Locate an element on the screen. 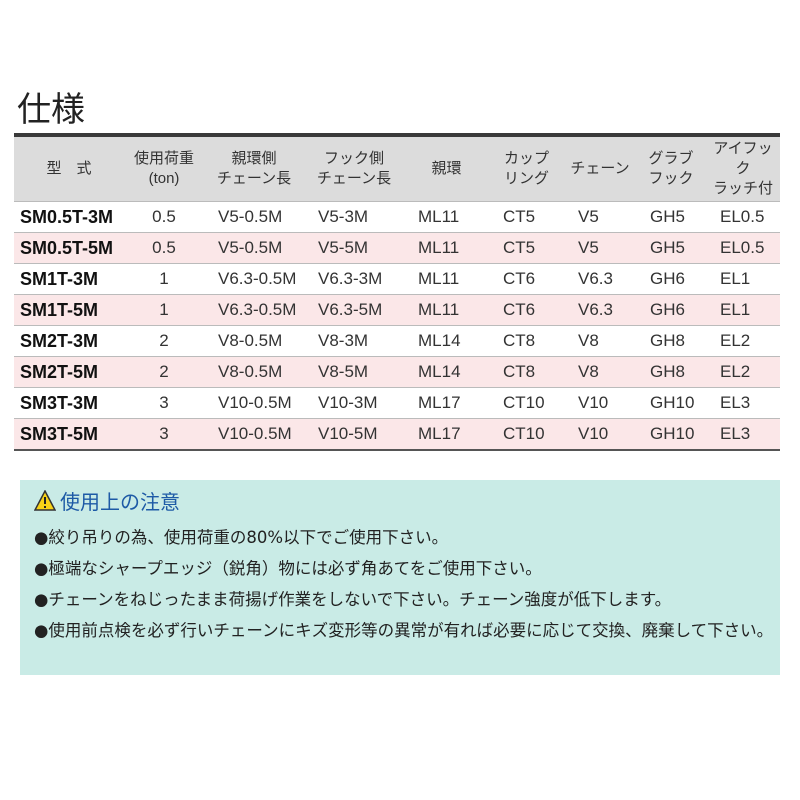 The height and width of the screenshot is (800, 800). table-row: SM3T-3M 3 V10-0.5M V10-3M ML17 CT10 V10 GH10 EL3 is located at coordinates (397, 403).